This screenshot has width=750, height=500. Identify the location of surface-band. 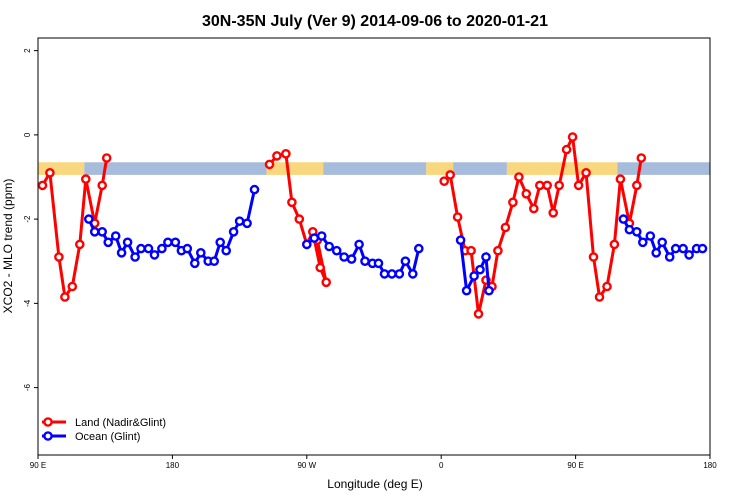
(374, 168).